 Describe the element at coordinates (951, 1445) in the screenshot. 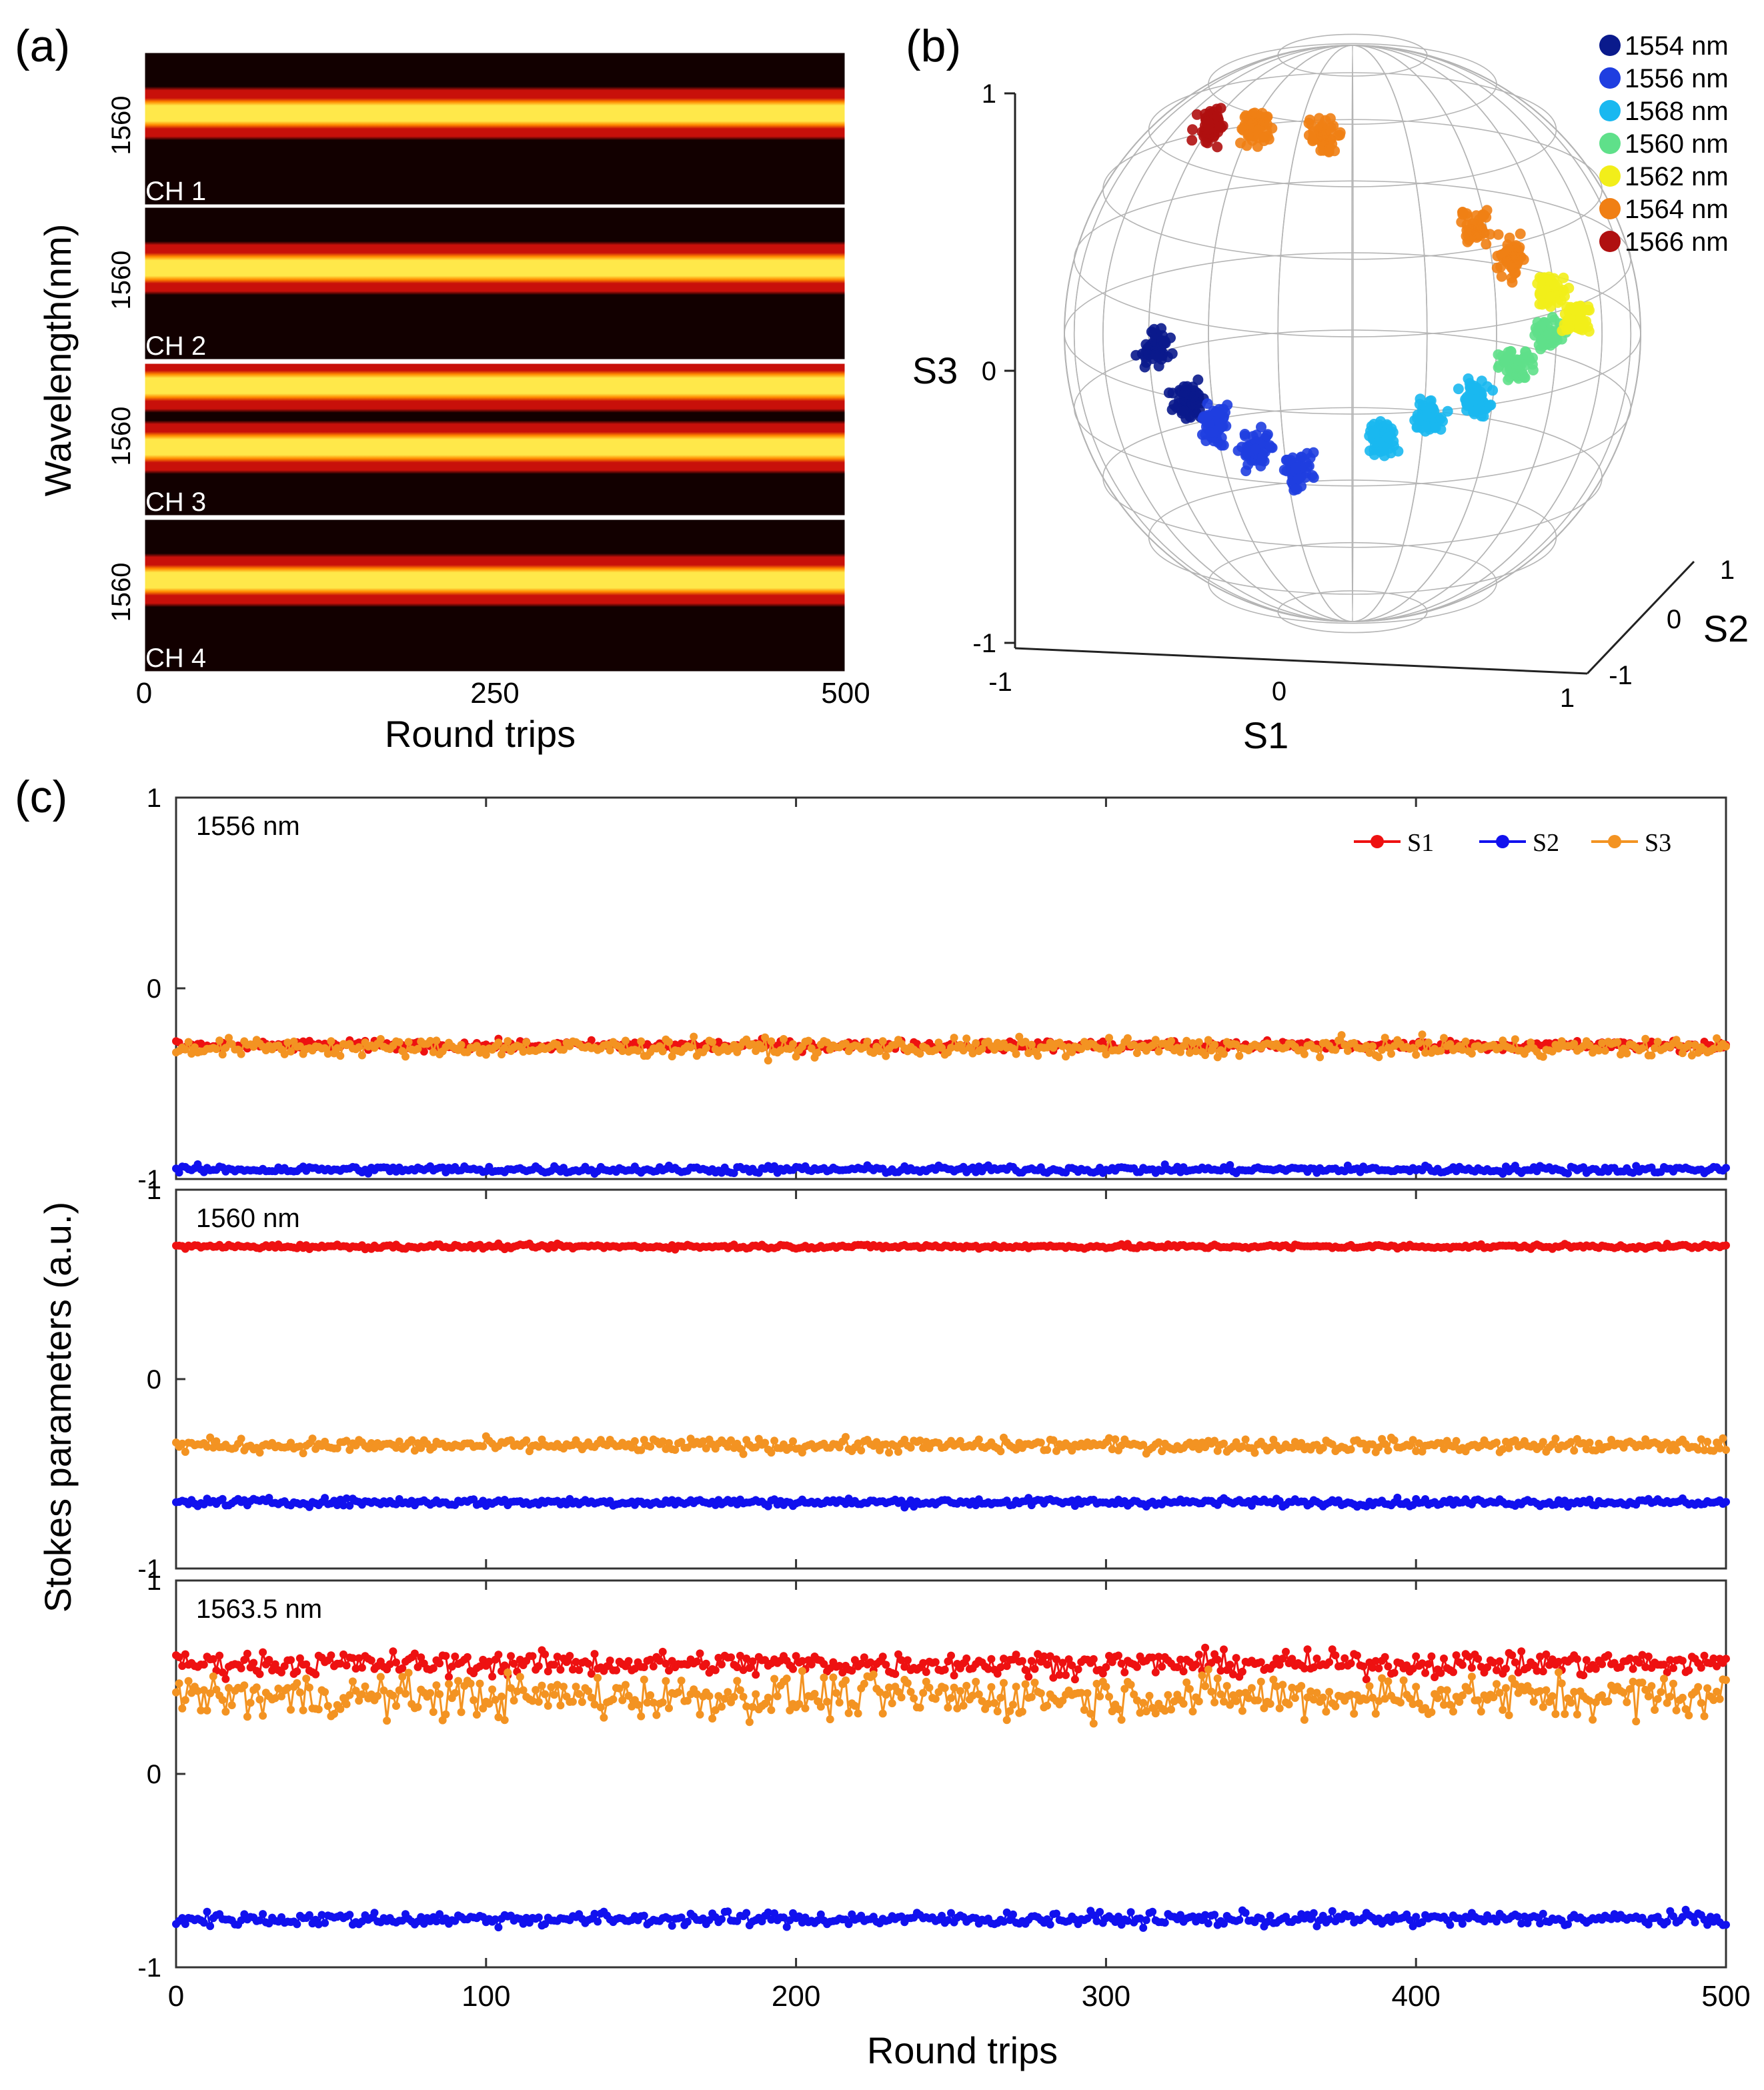

I see `stokes-series-S3` at that location.